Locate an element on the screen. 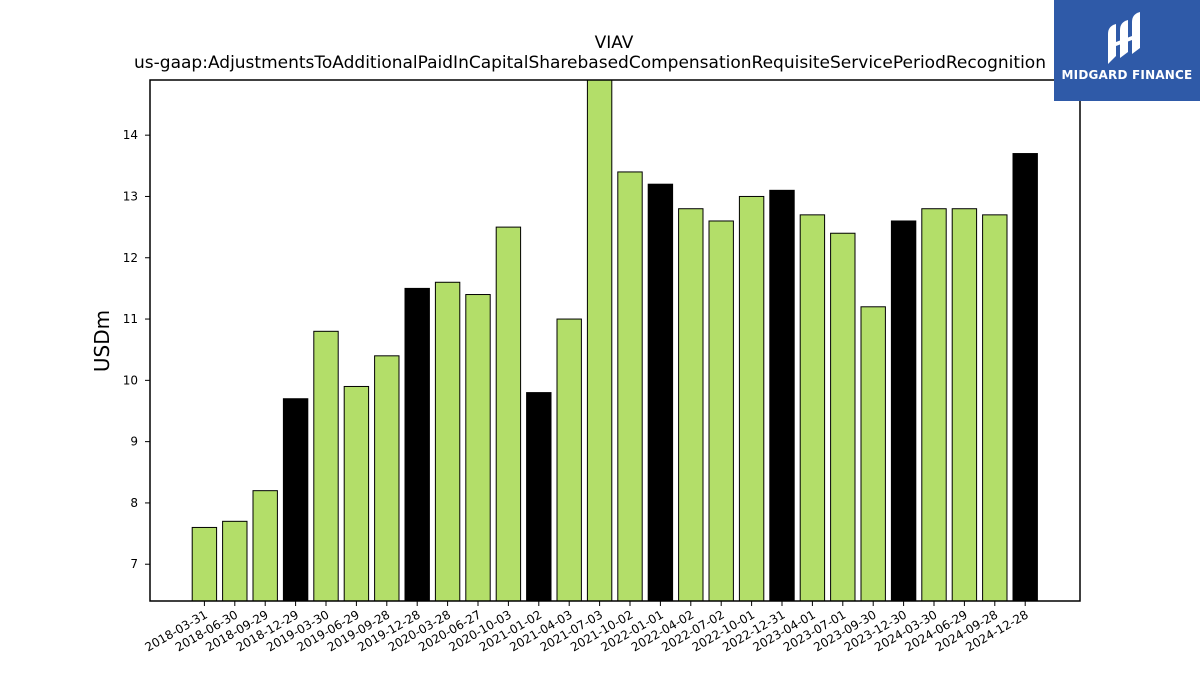  y-tick-label-11: 11 is located at coordinates (130, 319).